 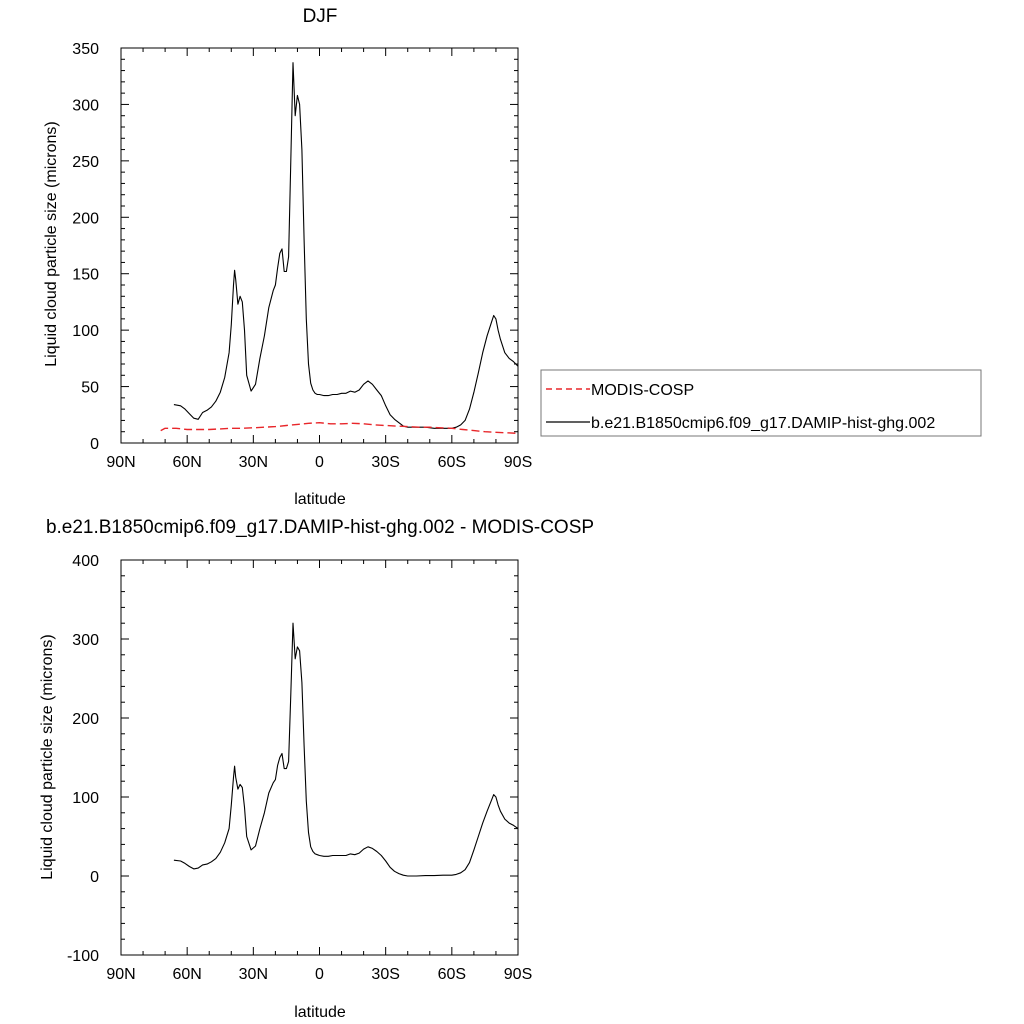 What do you see at coordinates (518, 462) in the screenshot?
I see `top-x-tick-label: 90S` at bounding box center [518, 462].